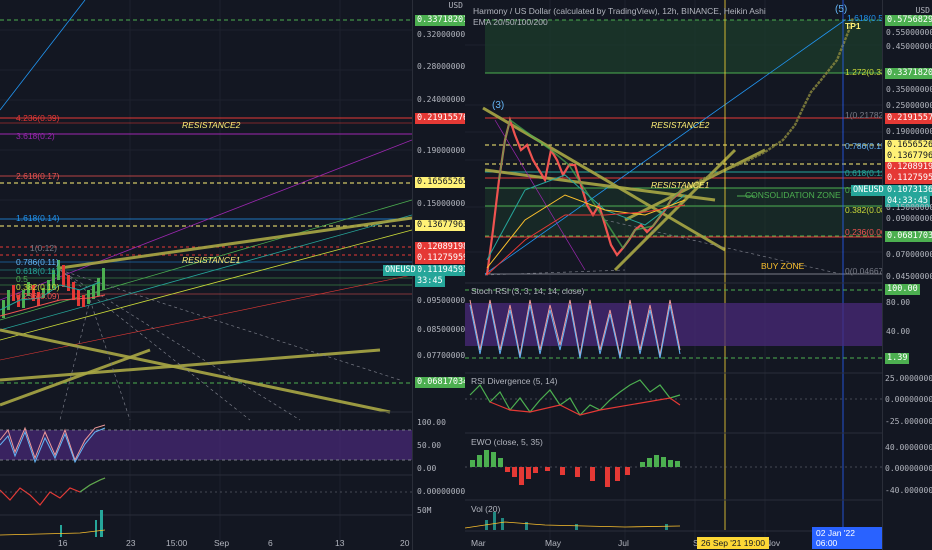 The image size is (932, 550). Describe the element at coordinates (38, 176) in the screenshot. I see `left-fib-label: 2.618(0.17)` at that location.